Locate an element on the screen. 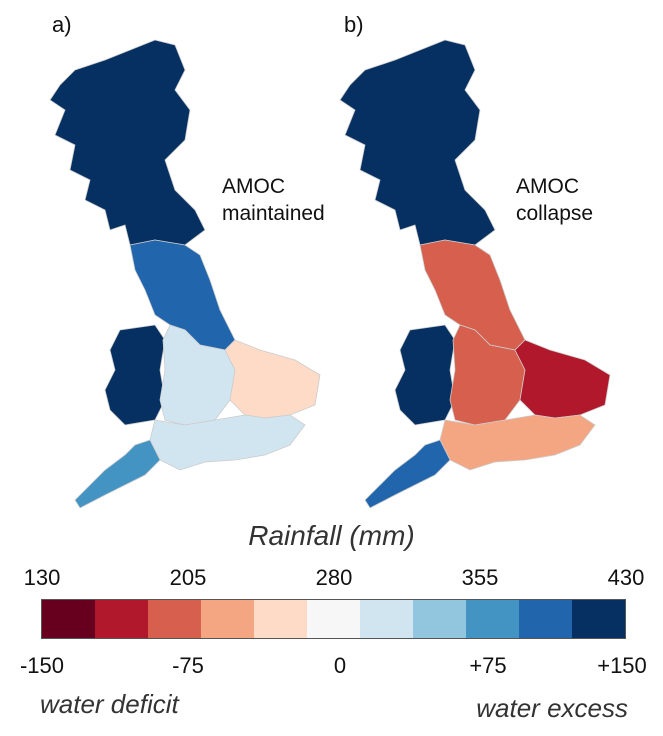 The width and height of the screenshot is (663, 736). colorbar-top-tick: 130 is located at coordinates (42, 577).